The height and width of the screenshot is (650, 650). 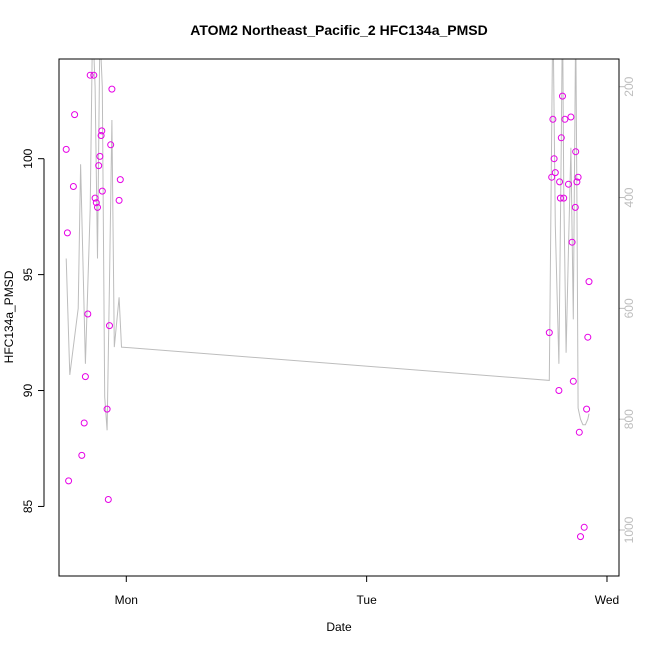 I want to click on right-tick-label: 800, so click(x=629, y=419).